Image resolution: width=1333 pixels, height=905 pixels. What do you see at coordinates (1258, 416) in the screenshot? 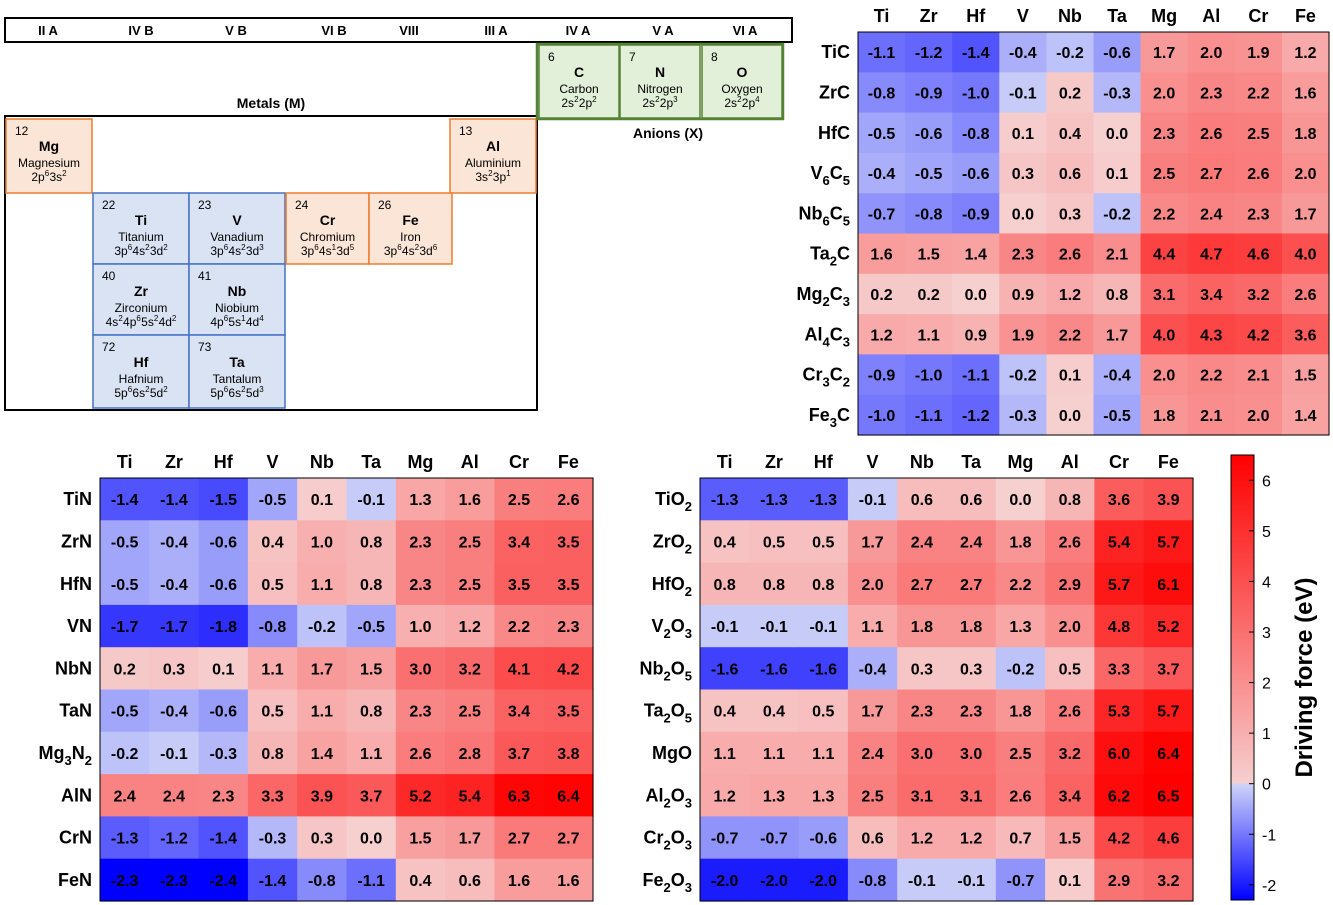
I see `value-label: 2.0` at bounding box center [1258, 416].